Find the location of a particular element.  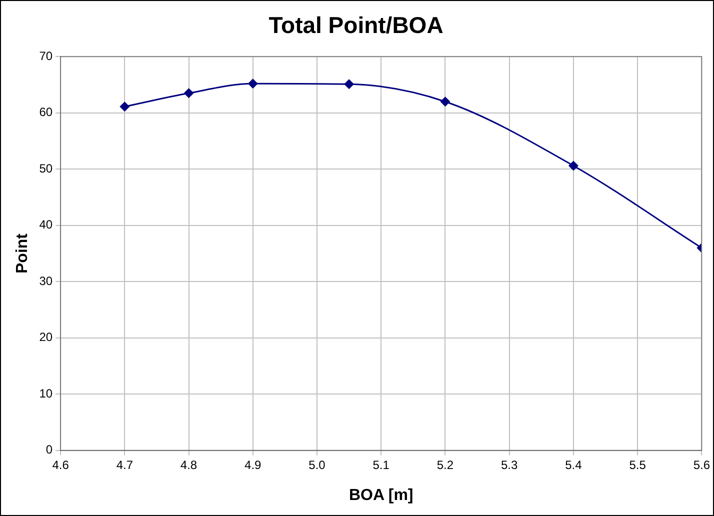

x-tick-label: 4.8 is located at coordinates (189, 465).